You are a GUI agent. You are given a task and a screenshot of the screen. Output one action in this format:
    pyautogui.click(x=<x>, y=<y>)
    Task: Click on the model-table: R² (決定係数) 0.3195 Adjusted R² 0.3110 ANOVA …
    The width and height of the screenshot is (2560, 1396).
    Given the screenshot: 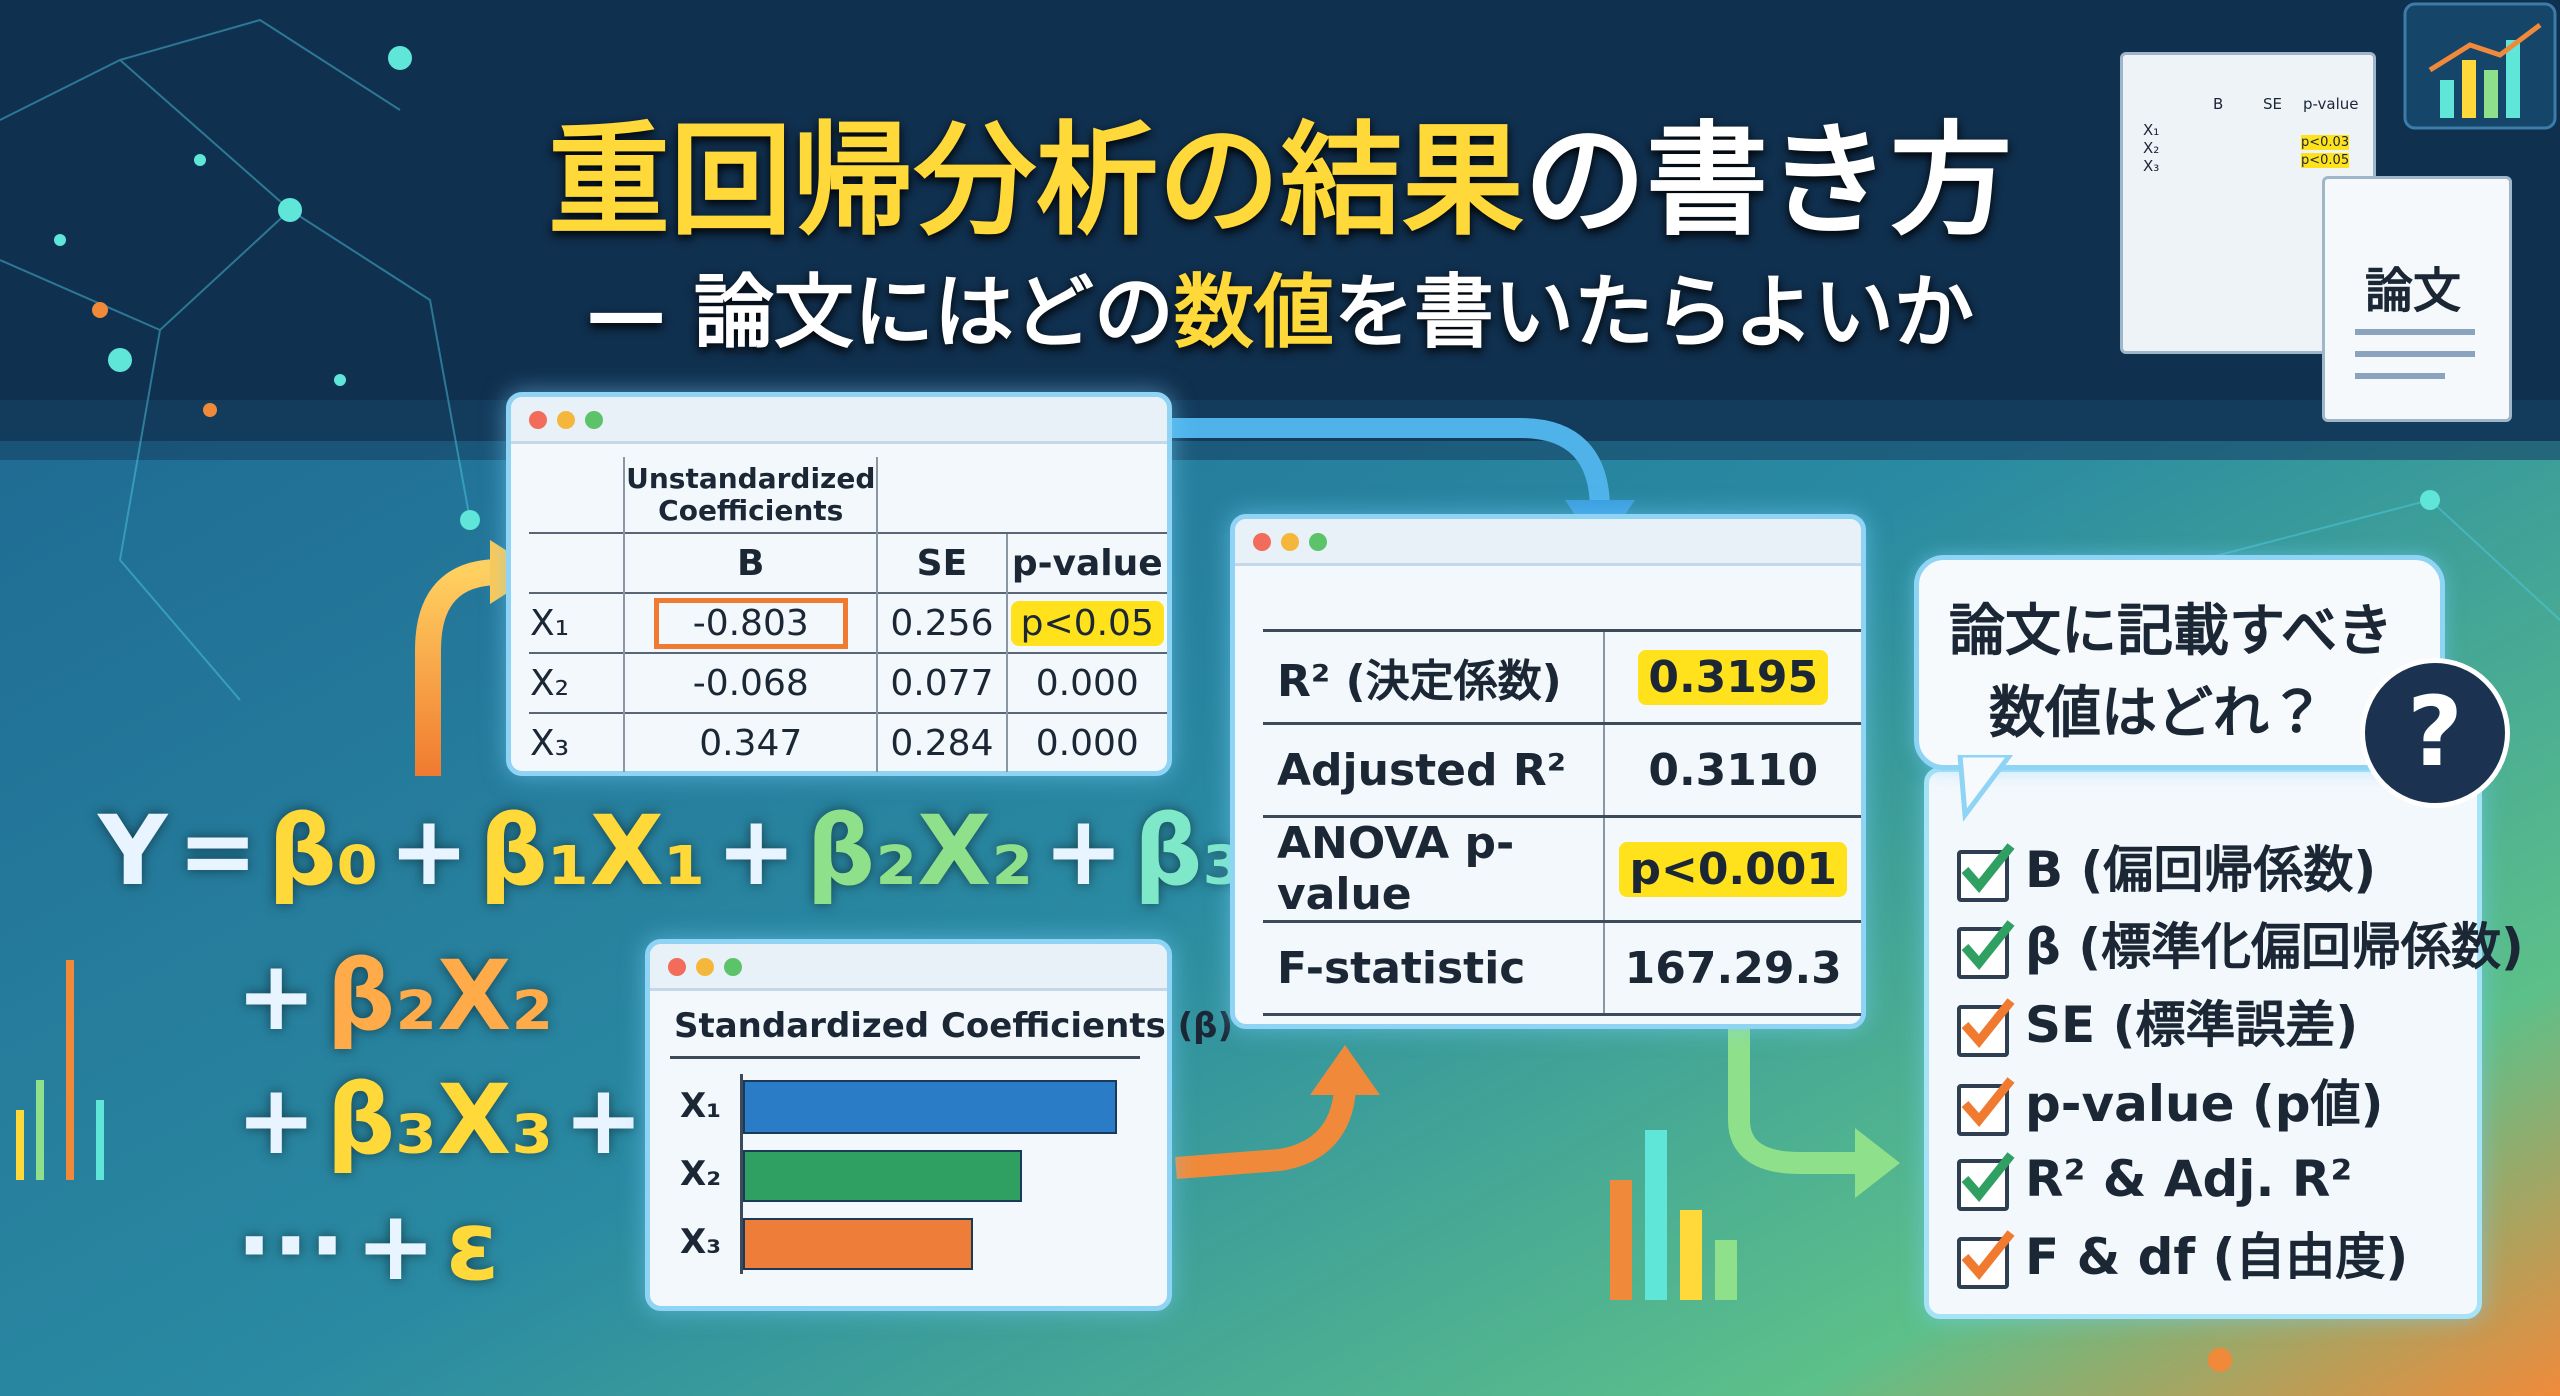 What is the action you would take?
    pyautogui.click(x=1562, y=822)
    